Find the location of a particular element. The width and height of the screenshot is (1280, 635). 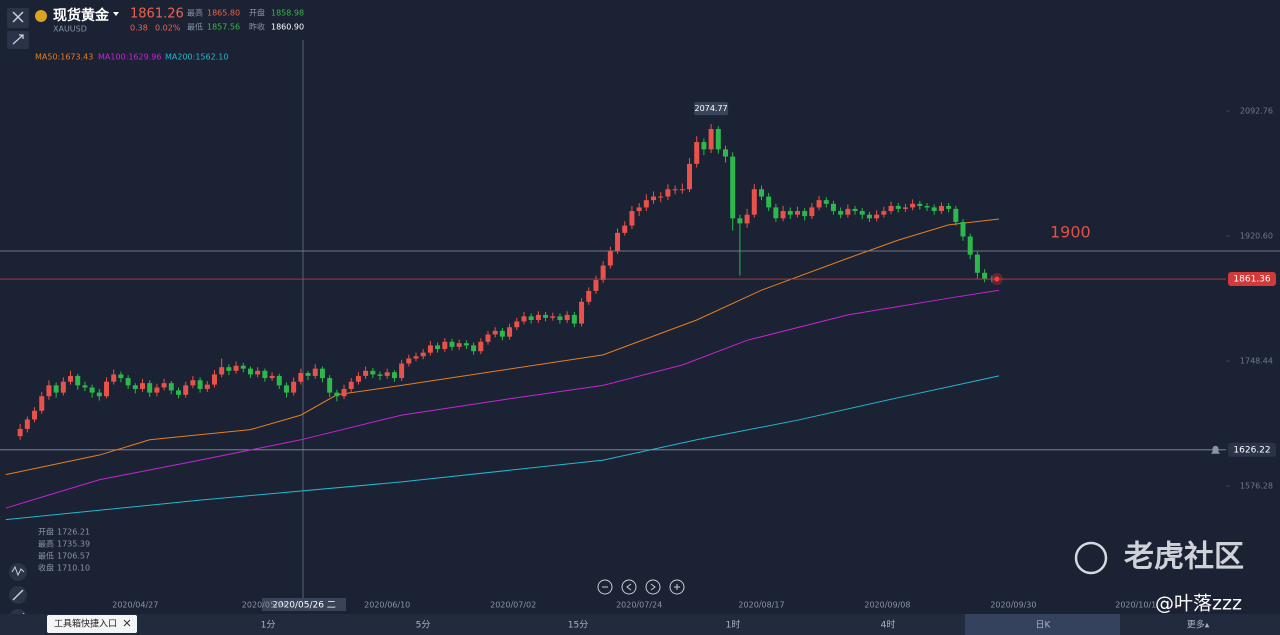

crosshair-date-box is located at coordinates (304, 604).